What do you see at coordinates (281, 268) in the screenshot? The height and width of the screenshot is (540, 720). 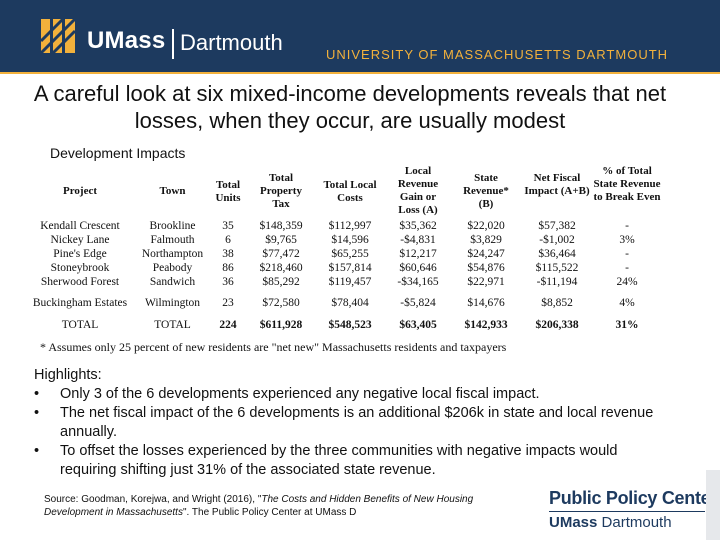 I see `cell-property-tax: $218,460` at bounding box center [281, 268].